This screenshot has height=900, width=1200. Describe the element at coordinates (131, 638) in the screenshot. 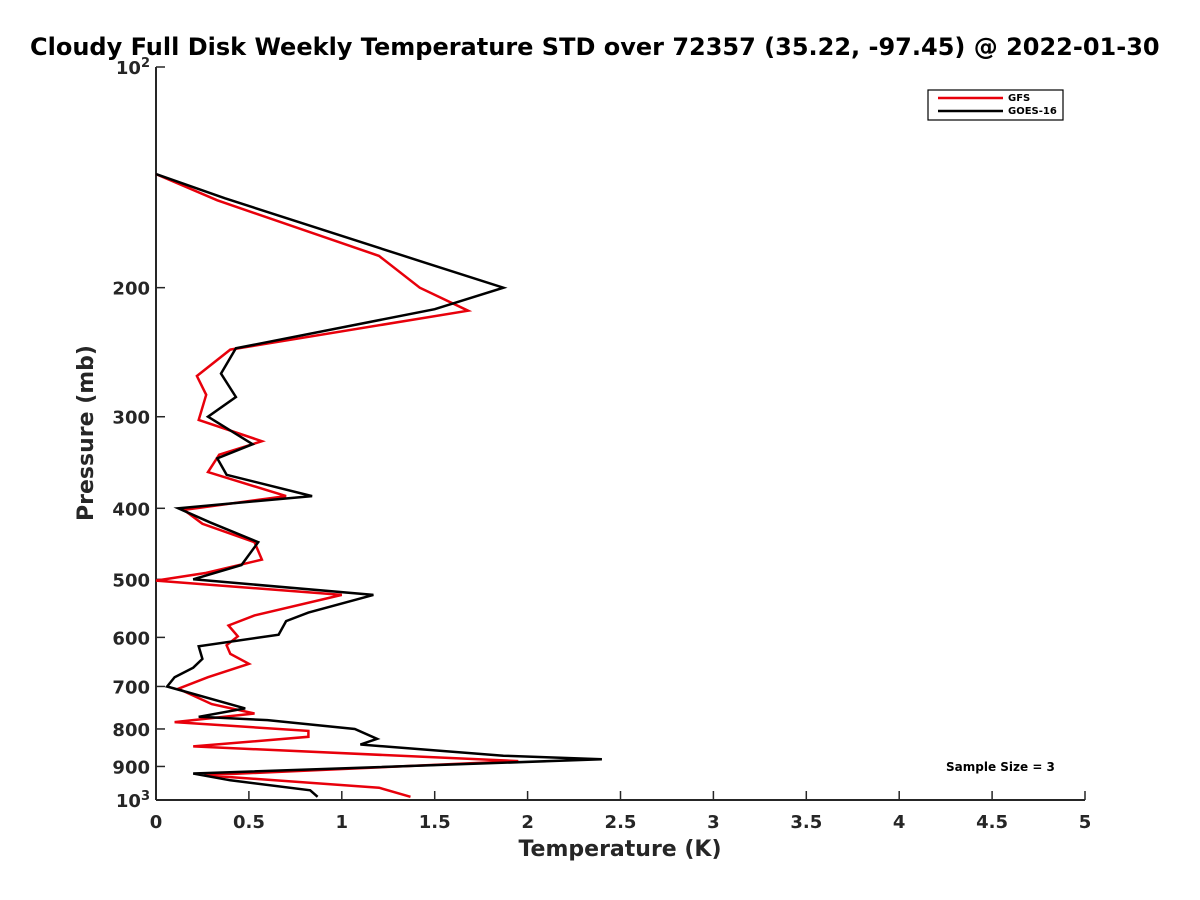

I see `y-tick-label: 600` at that location.